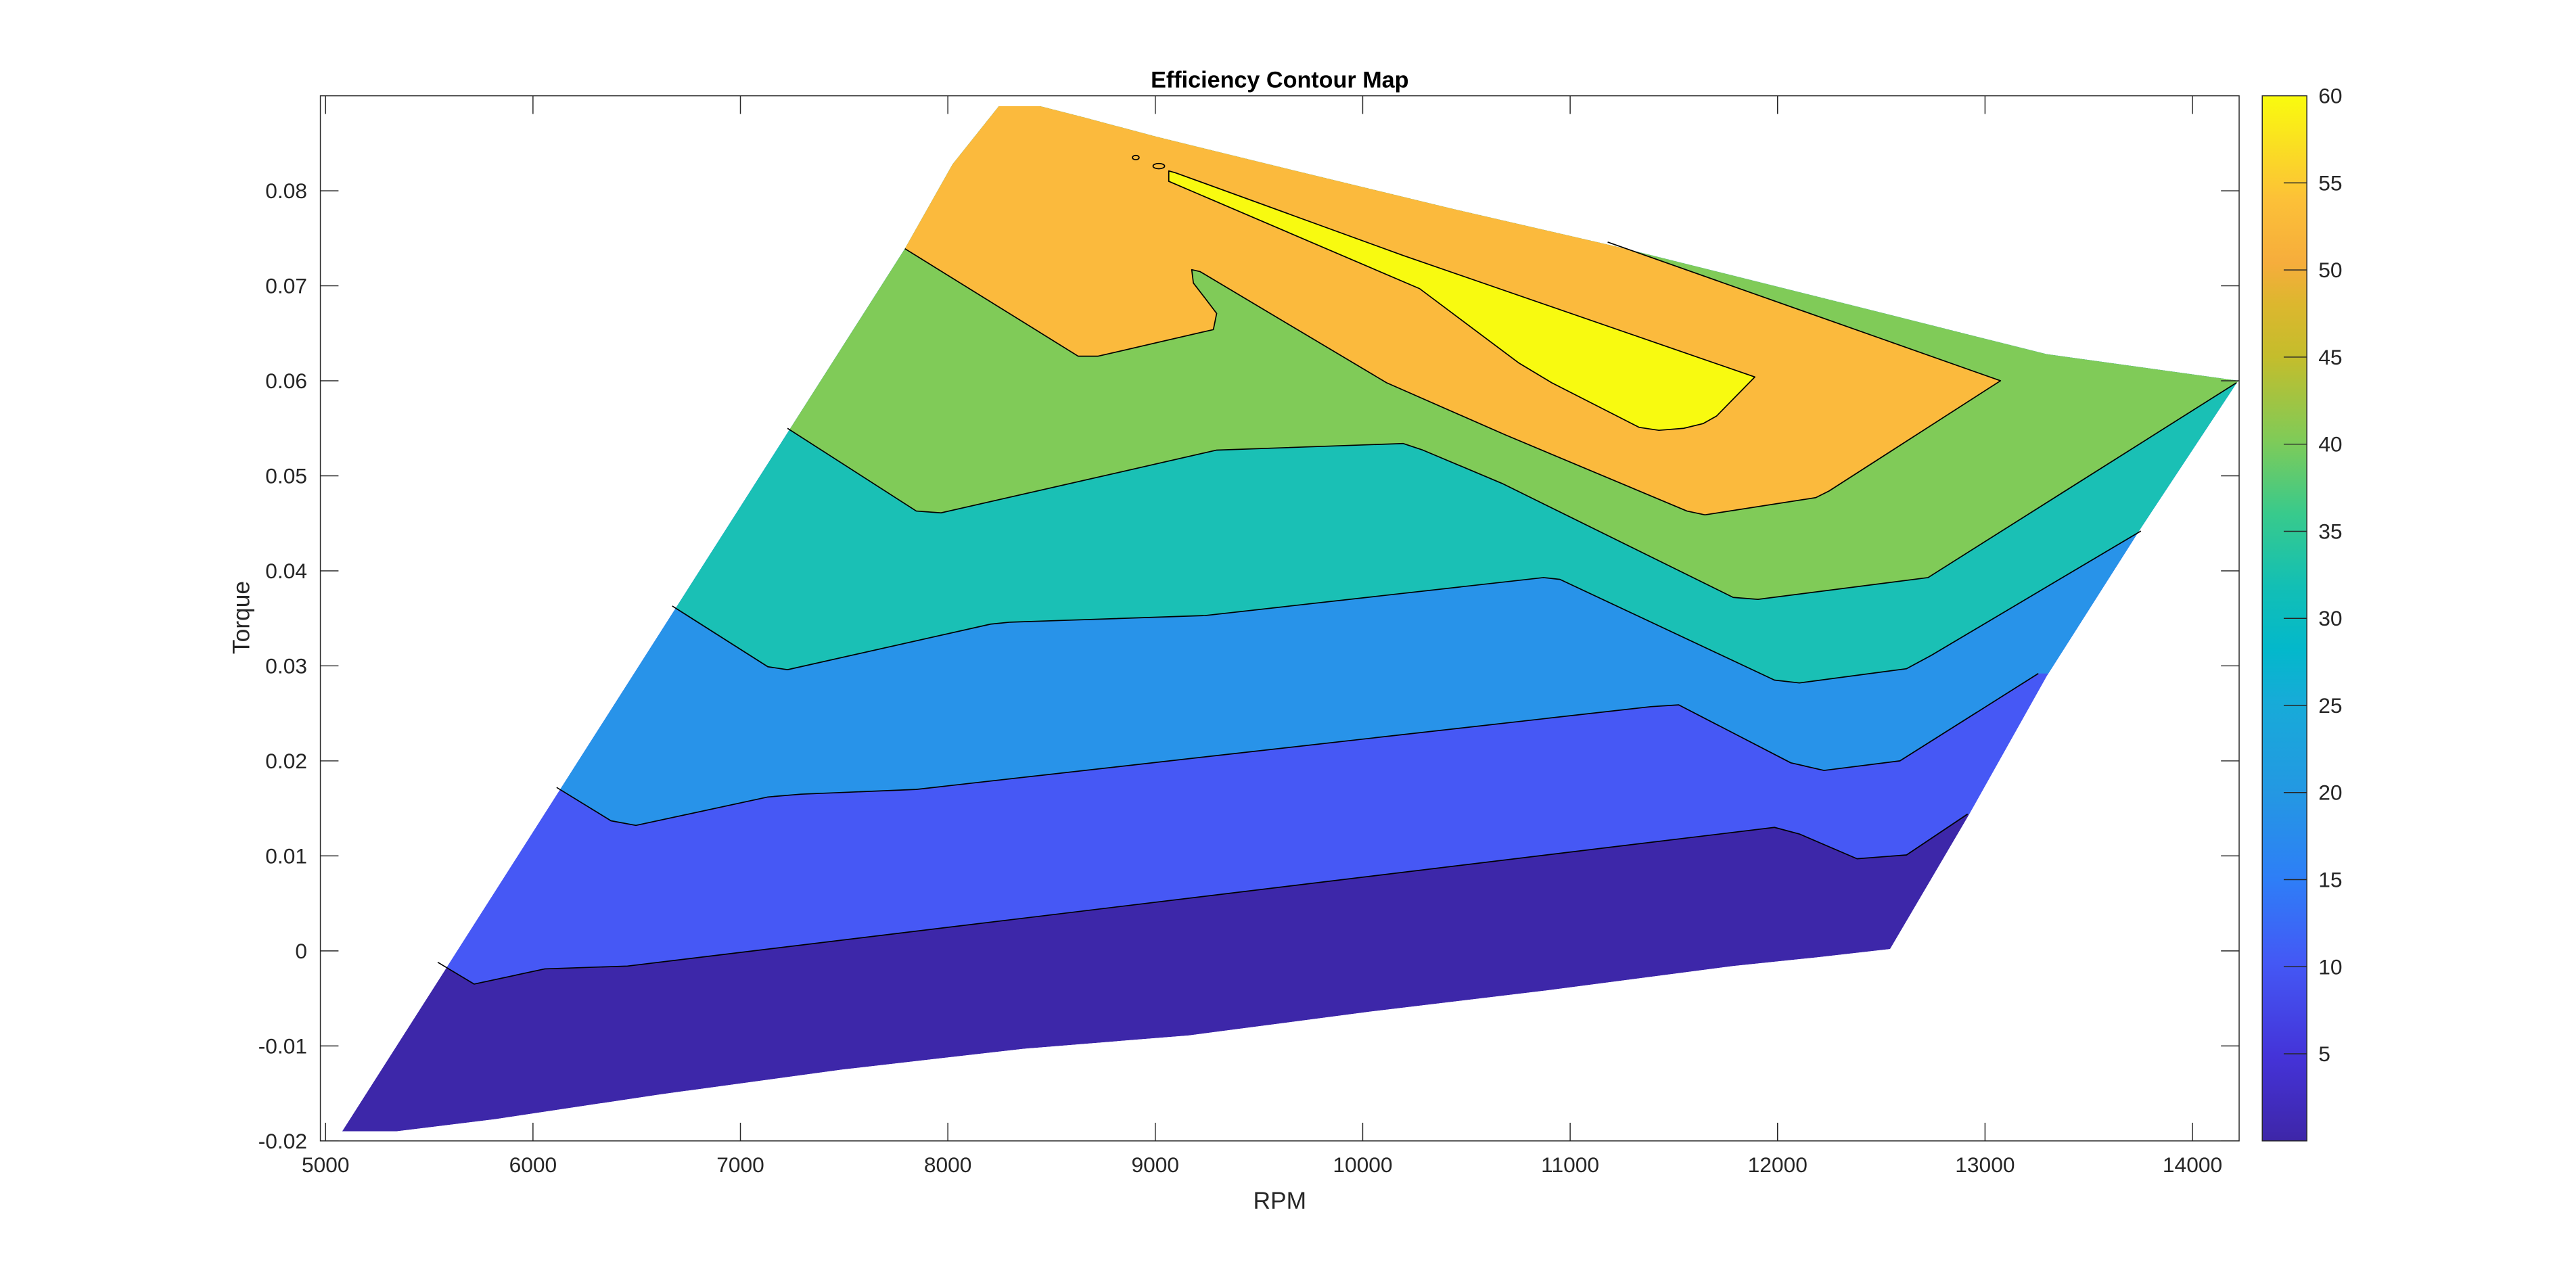 The width and height of the screenshot is (2576, 1277). I want to click on x-tick-label: 7000, so click(740, 1165).